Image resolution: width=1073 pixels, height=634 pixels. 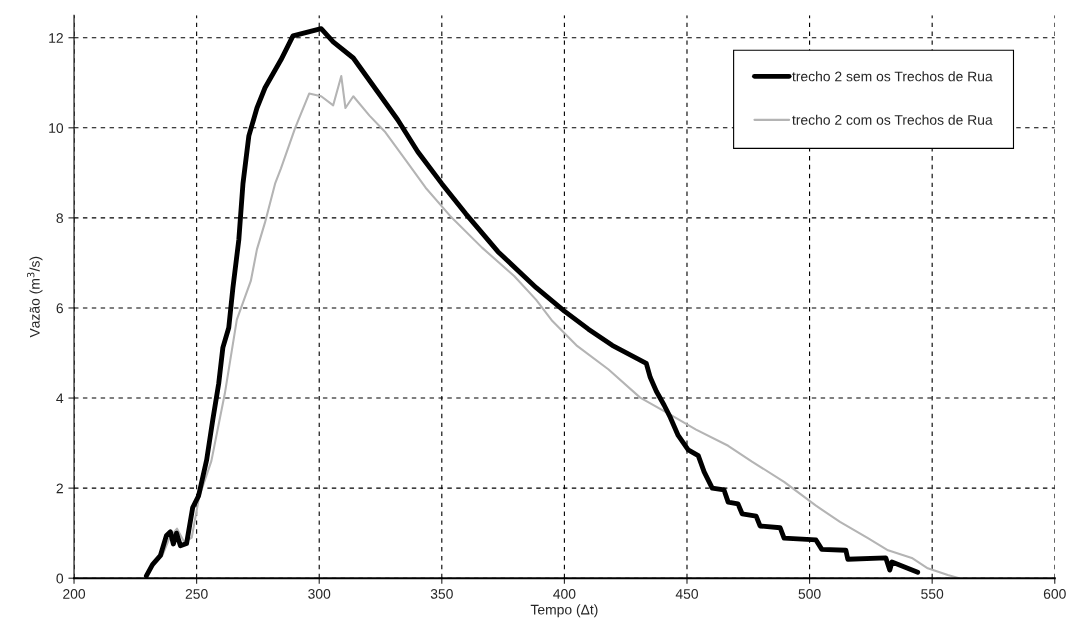 I want to click on y-tick-label: 4, so click(x=60, y=398).